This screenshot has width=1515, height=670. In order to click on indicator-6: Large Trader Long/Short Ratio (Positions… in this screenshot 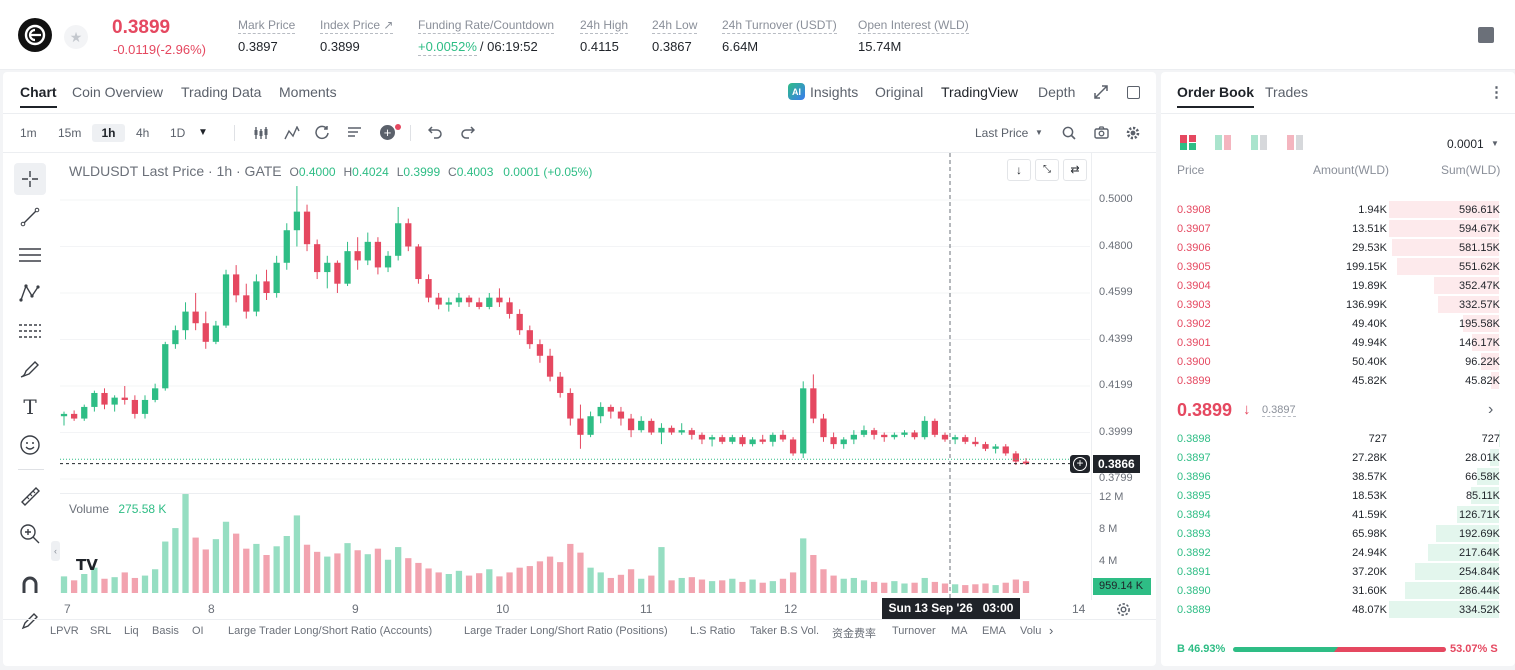, I will do `click(566, 631)`.